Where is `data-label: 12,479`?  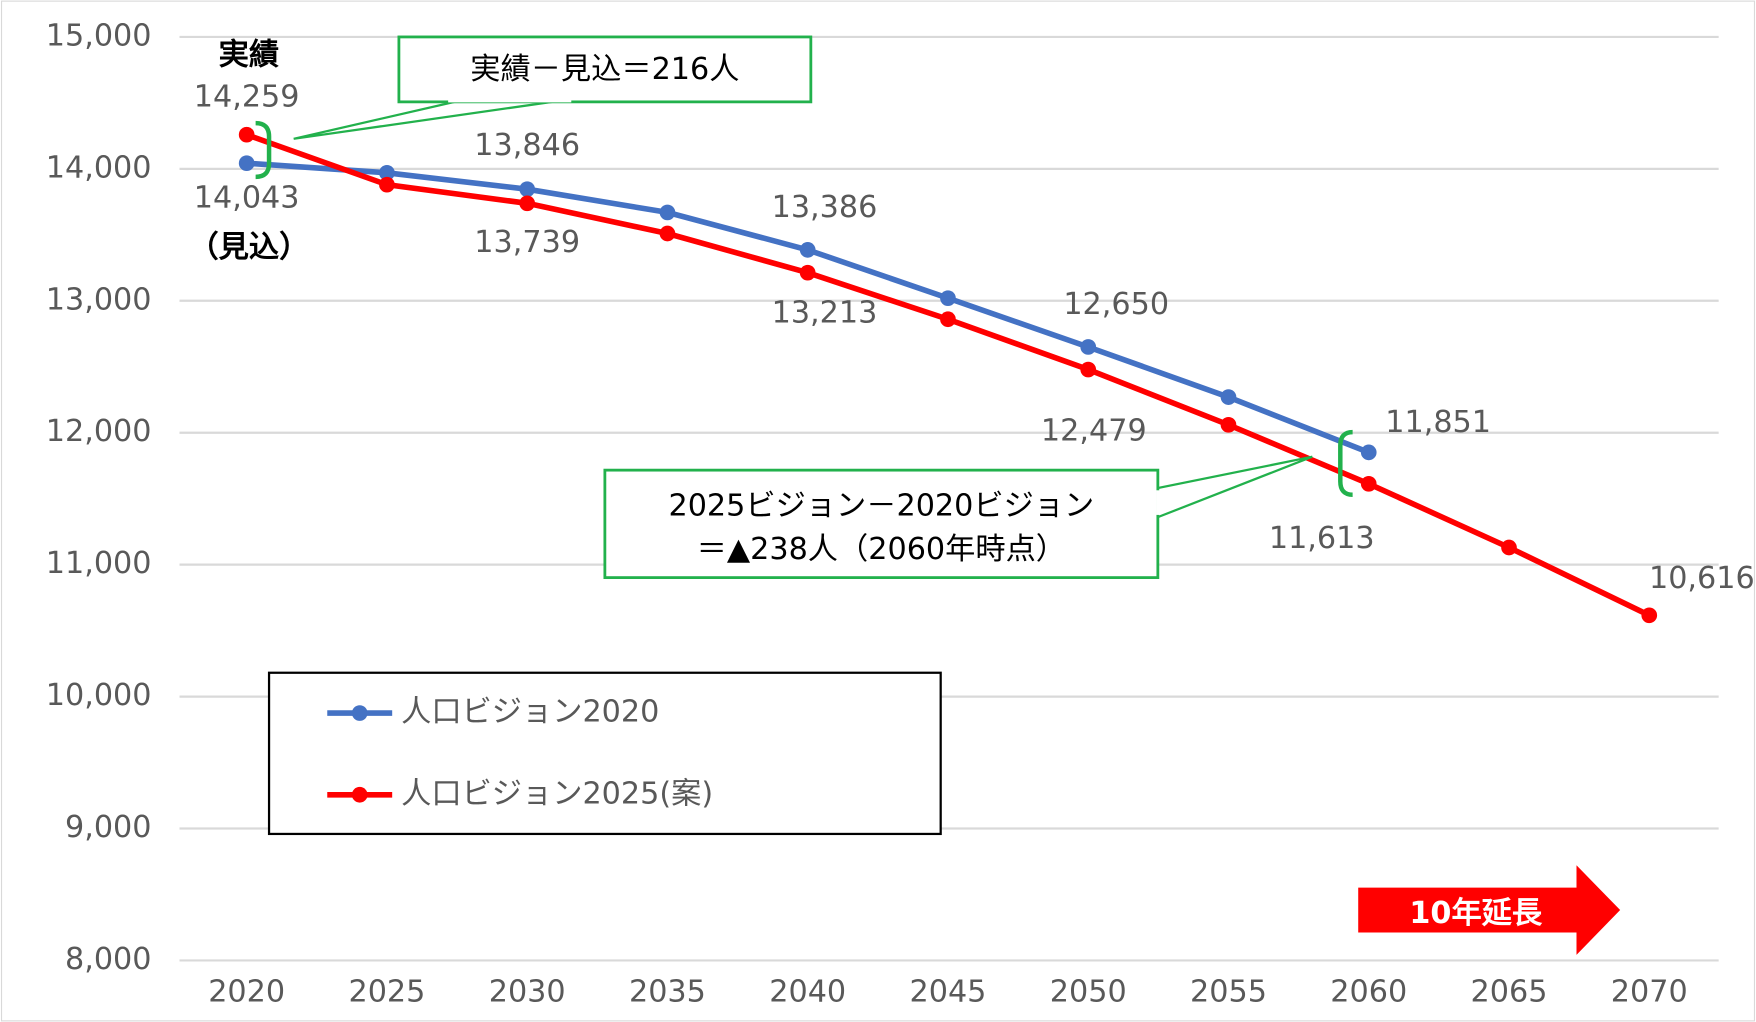
data-label: 12,479 is located at coordinates (1094, 431).